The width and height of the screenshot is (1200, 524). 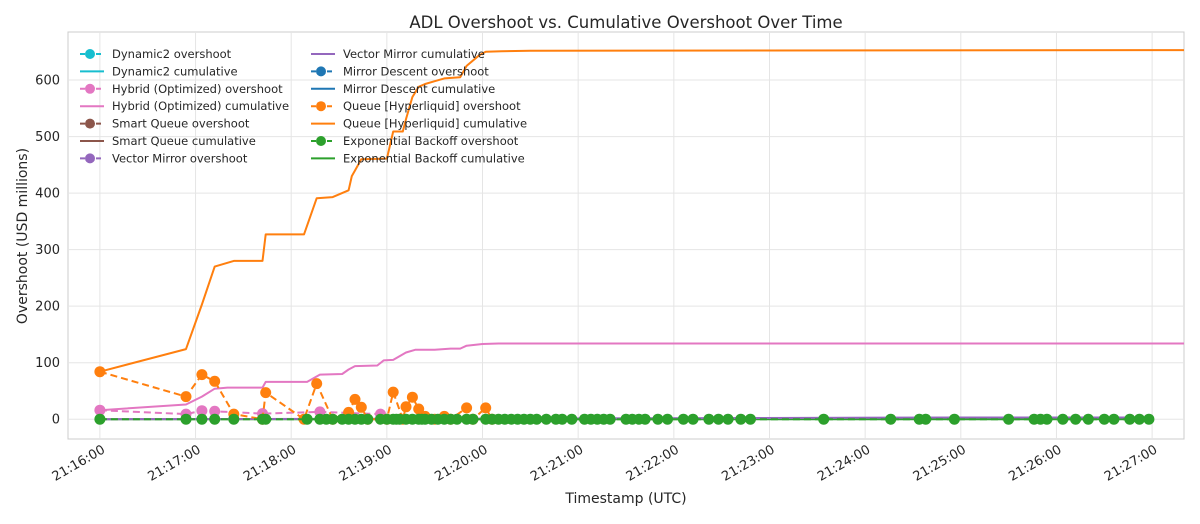 What do you see at coordinates (748, 463) in the screenshot?
I see `x-tick-label: 21:23:00` at bounding box center [748, 463].